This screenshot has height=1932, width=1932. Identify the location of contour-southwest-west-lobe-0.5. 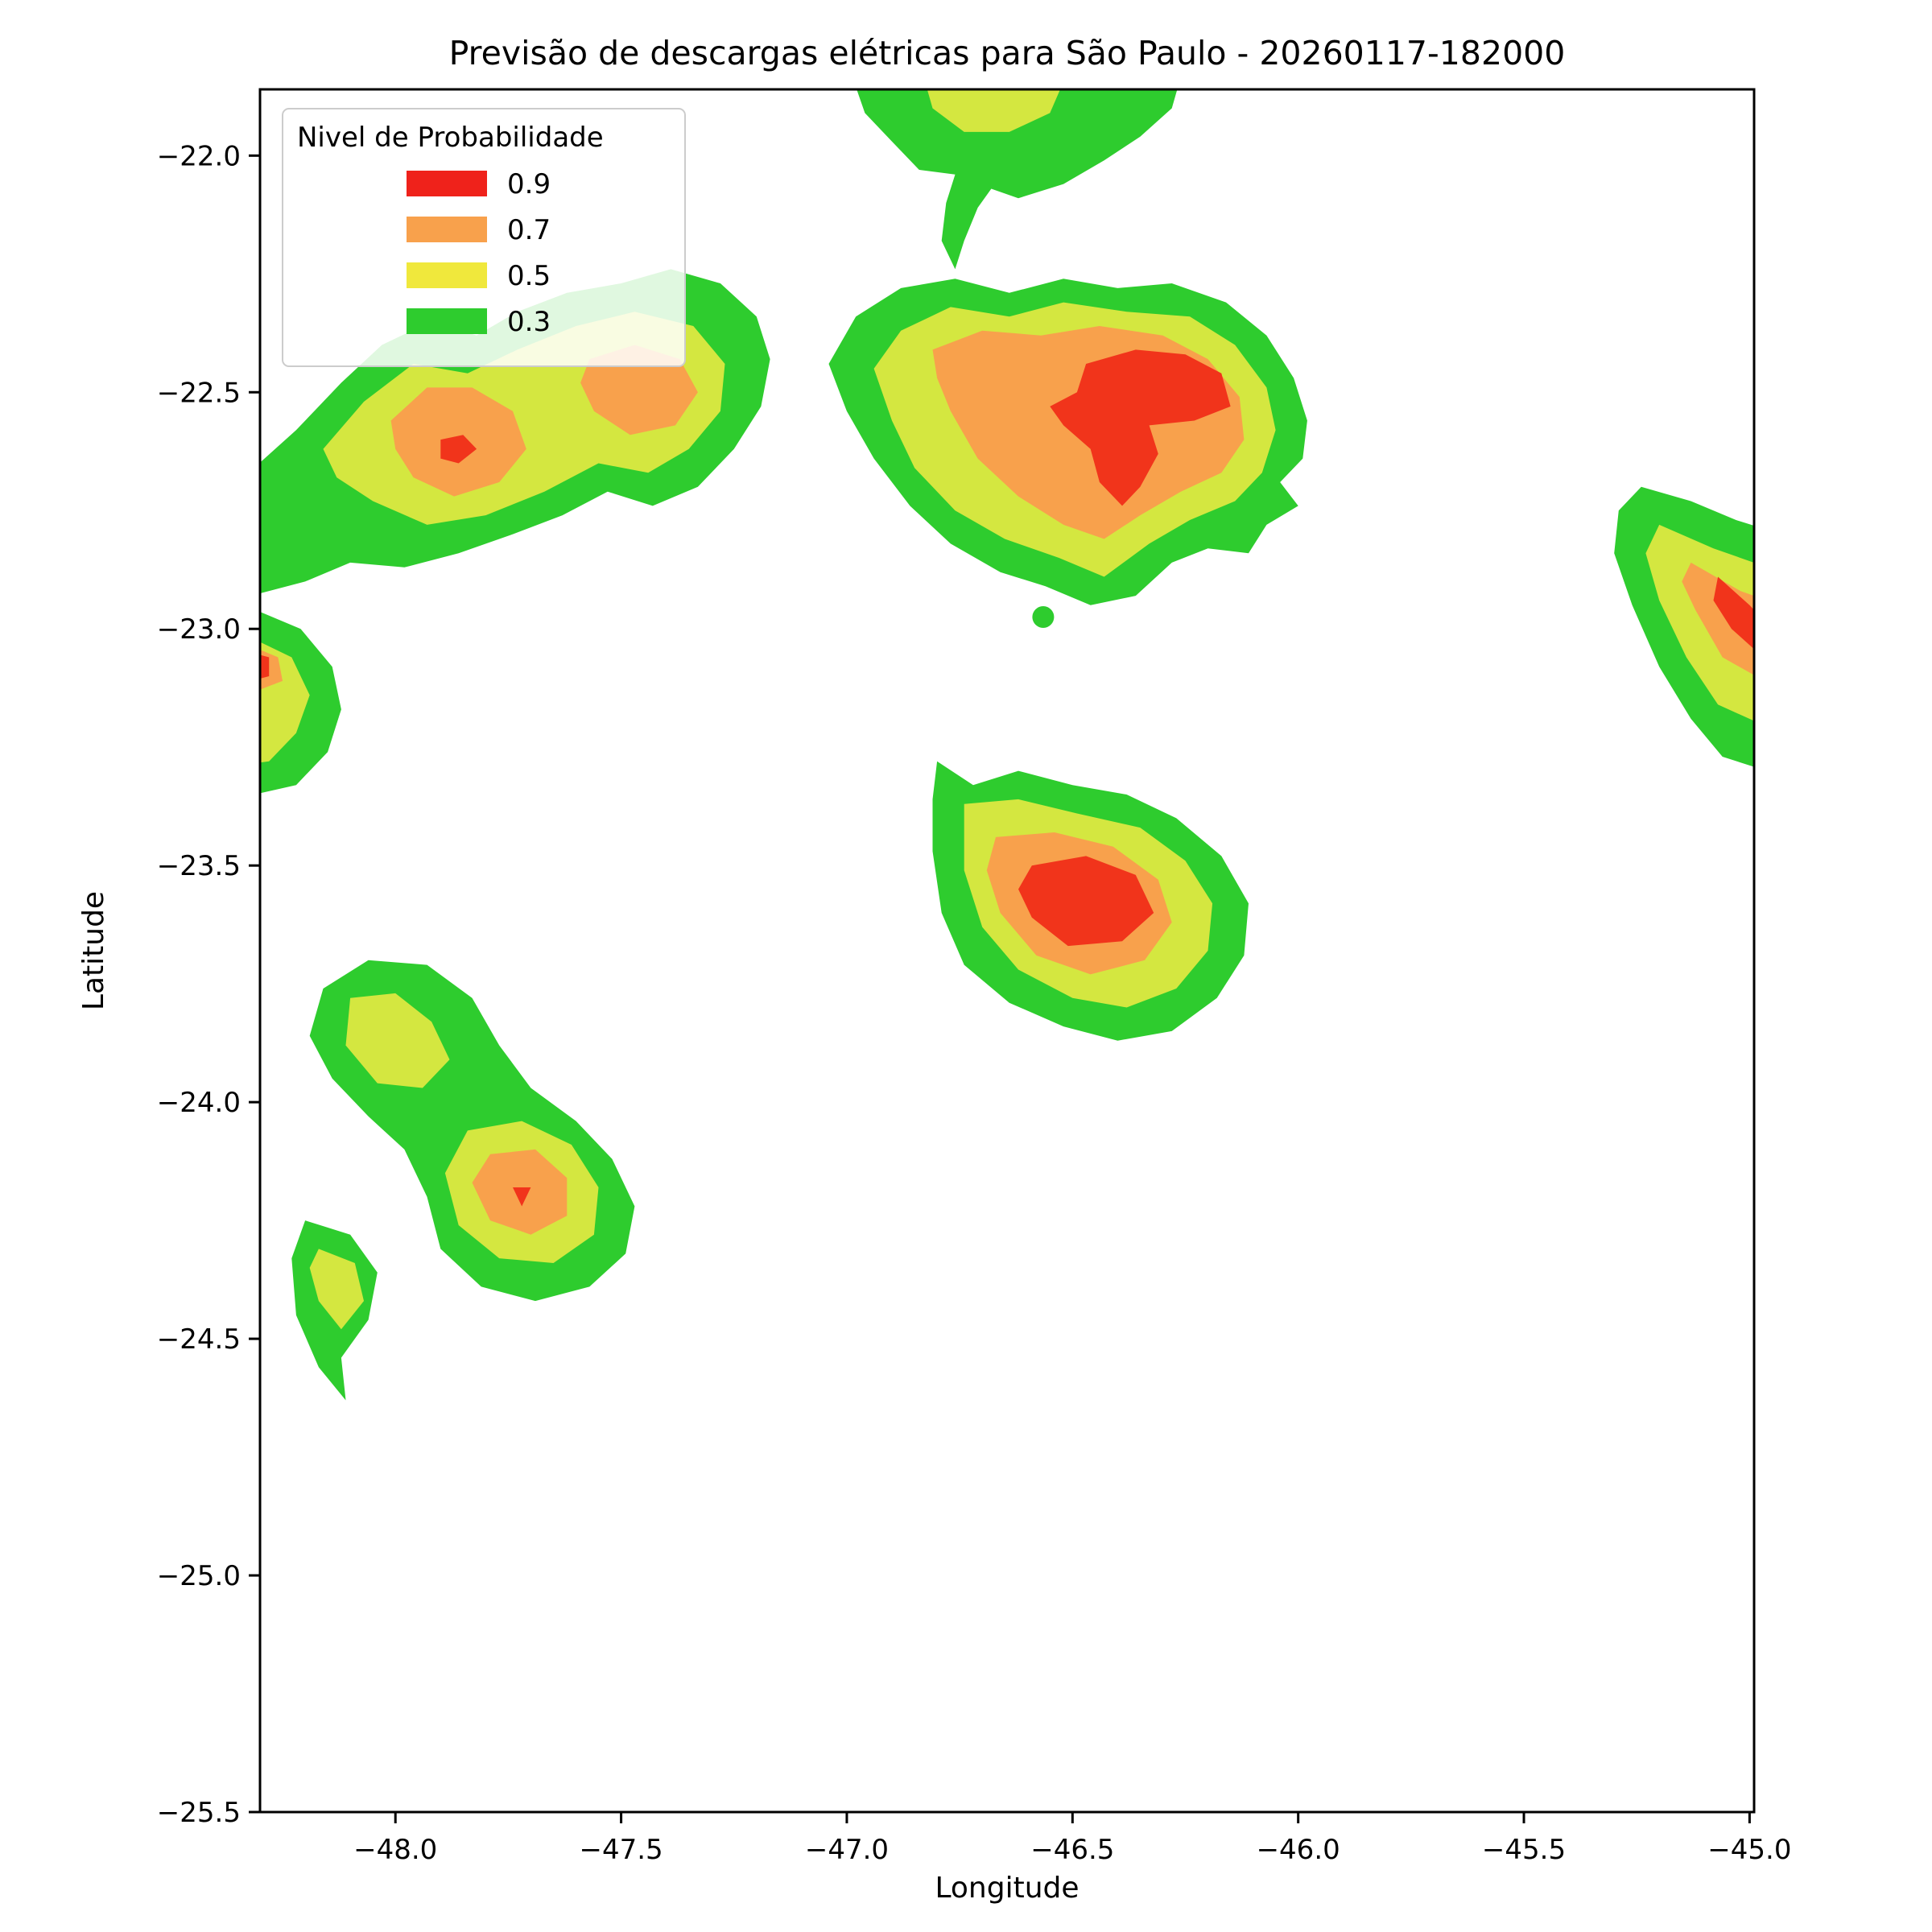
(397, 1040).